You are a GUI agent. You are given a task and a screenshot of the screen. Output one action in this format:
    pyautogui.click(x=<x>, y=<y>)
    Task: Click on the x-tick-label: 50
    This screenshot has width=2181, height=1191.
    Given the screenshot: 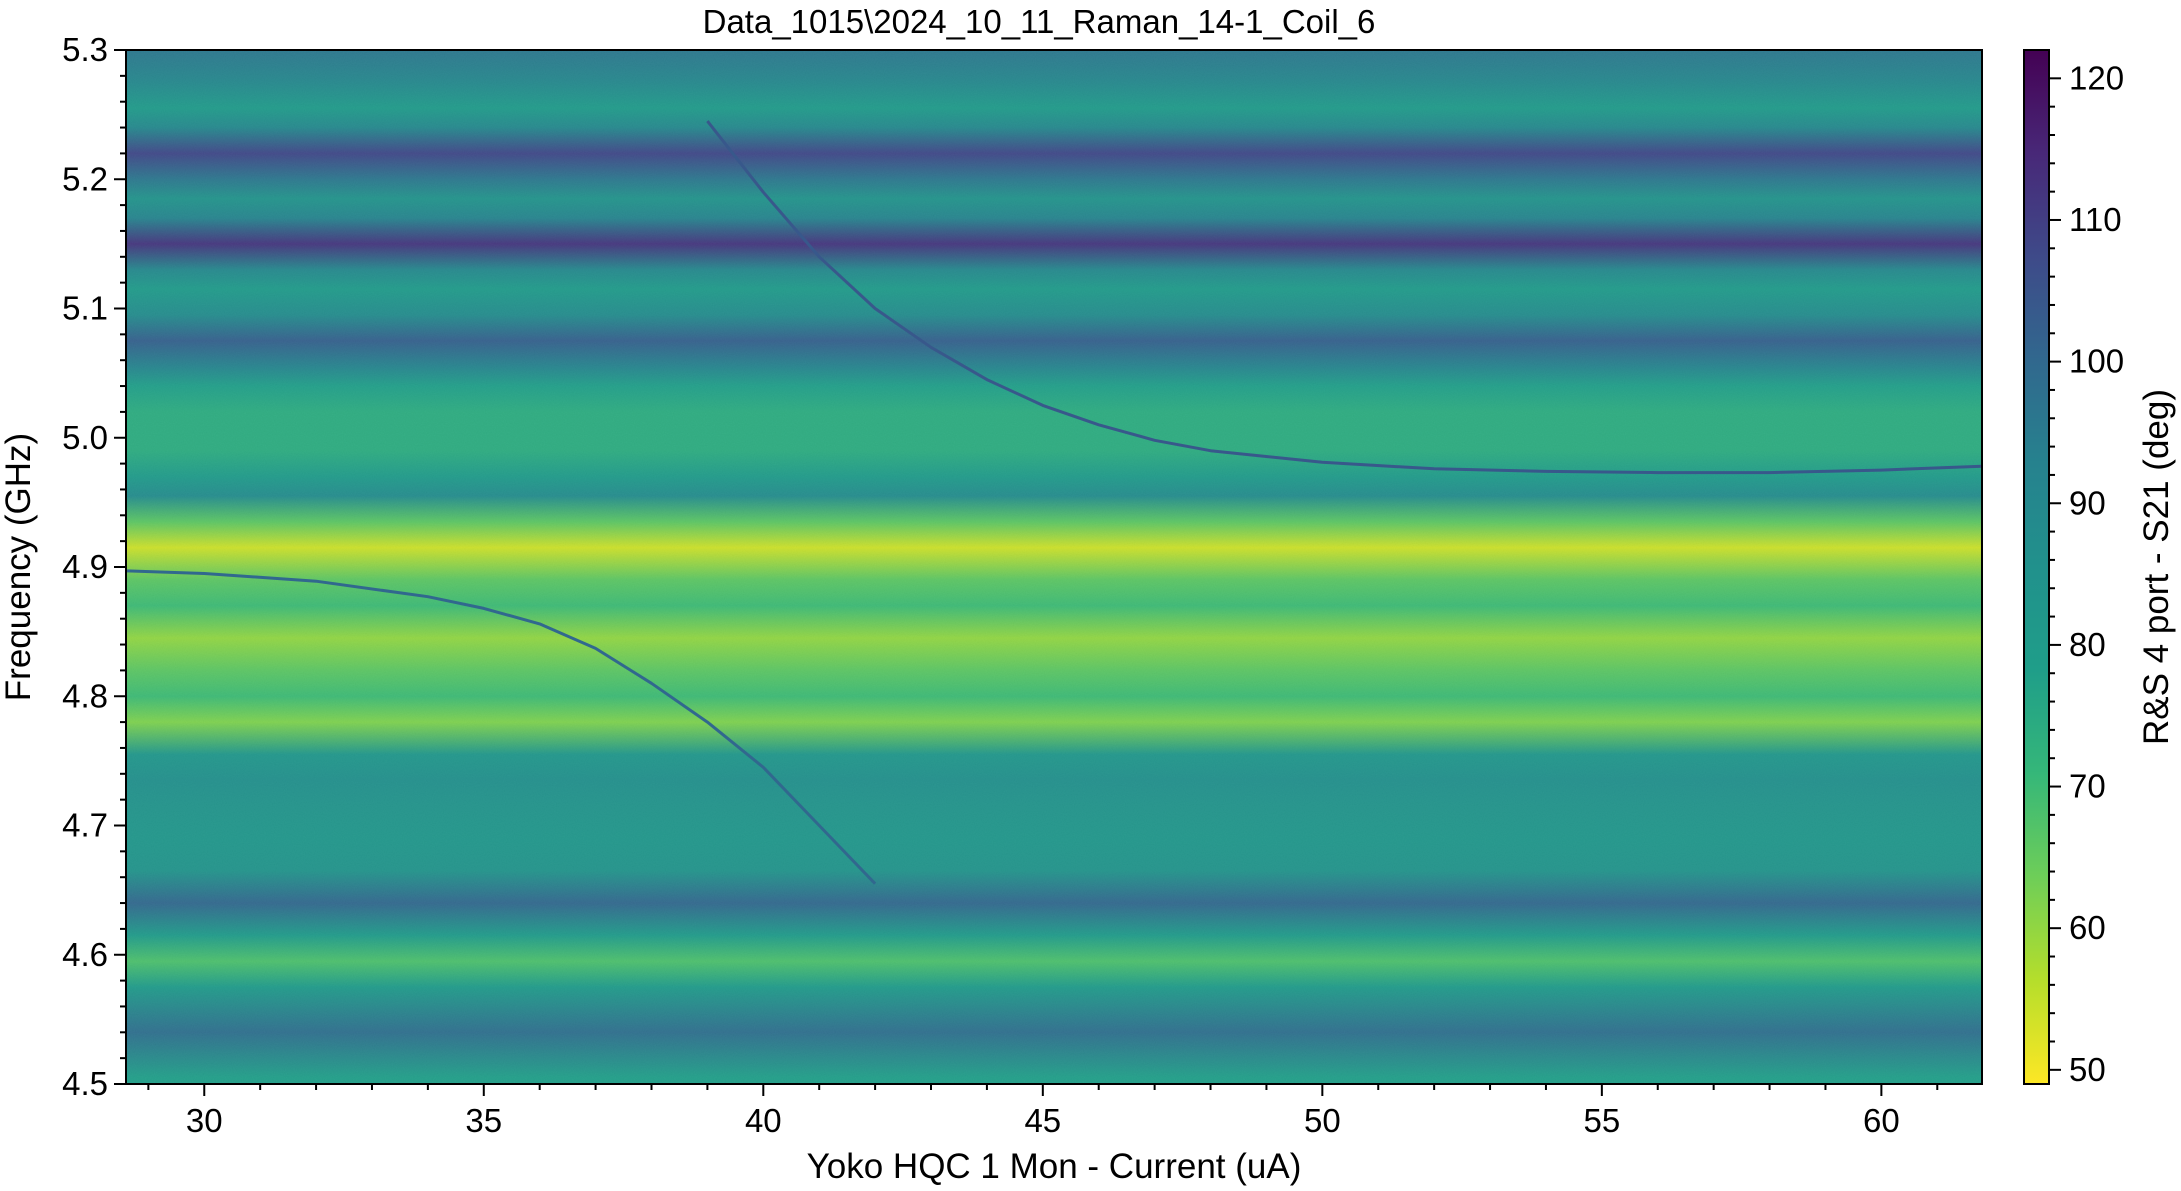 What is the action you would take?
    pyautogui.click(x=1322, y=1120)
    